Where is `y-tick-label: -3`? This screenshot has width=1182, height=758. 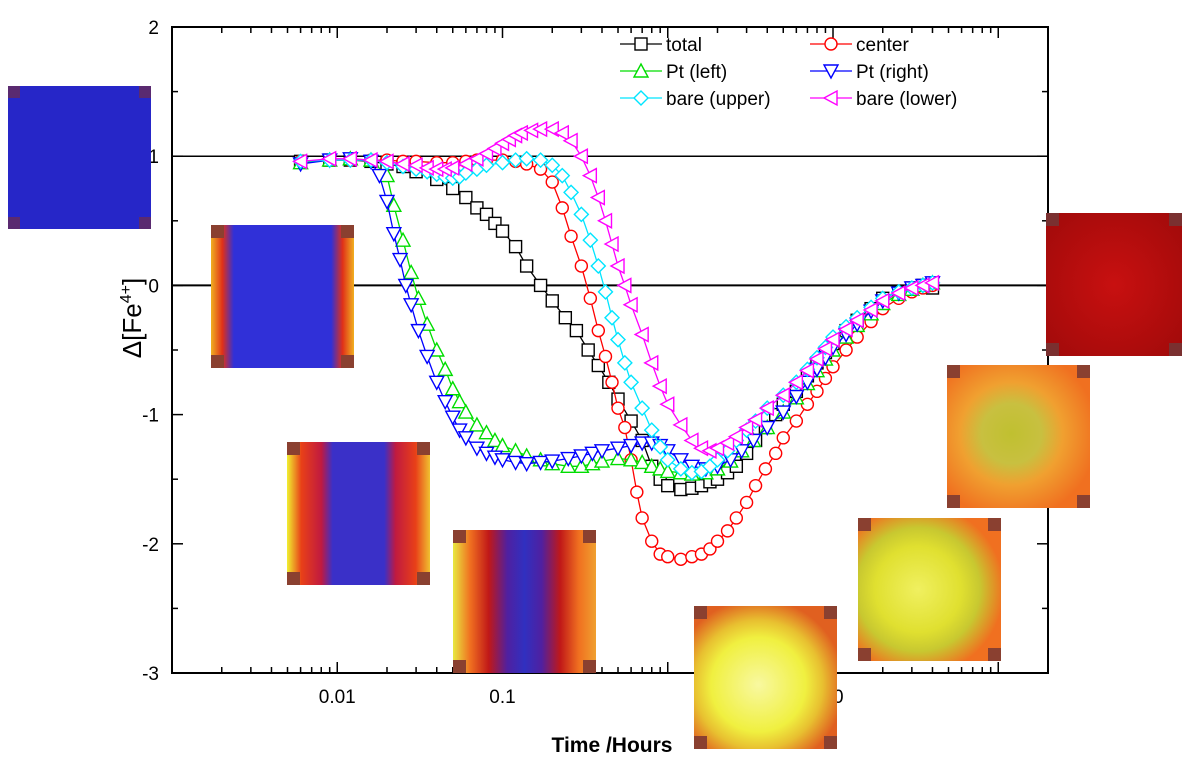
y-tick-label: -3 is located at coordinates (150, 674).